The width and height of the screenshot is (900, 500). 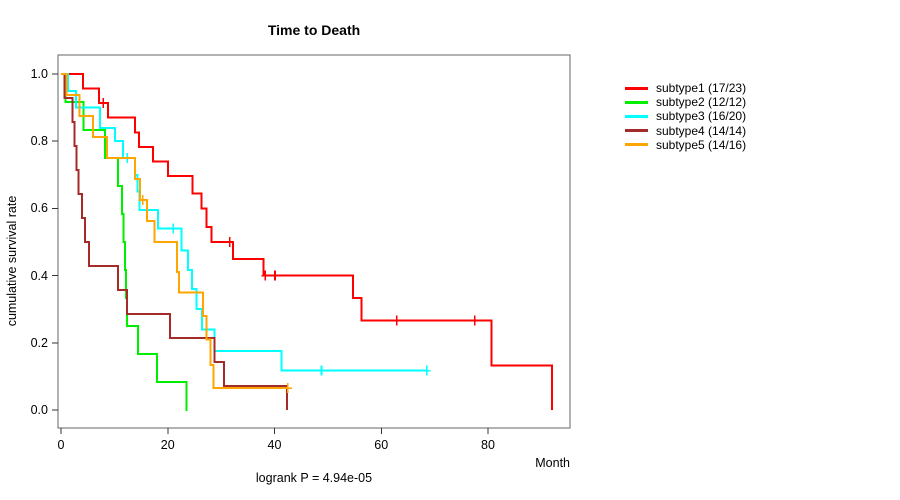 What do you see at coordinates (314, 478) in the screenshot?
I see `logrank-pvalue: logrank P = 4.94e-05` at bounding box center [314, 478].